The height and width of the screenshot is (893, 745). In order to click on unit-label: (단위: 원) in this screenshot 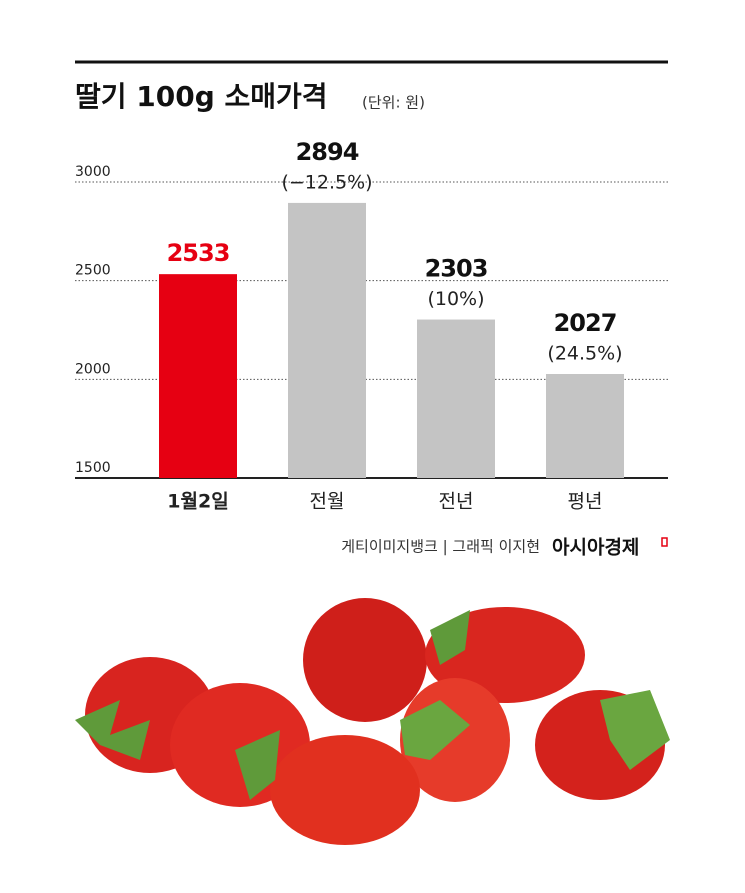, I will do `click(393, 103)`.